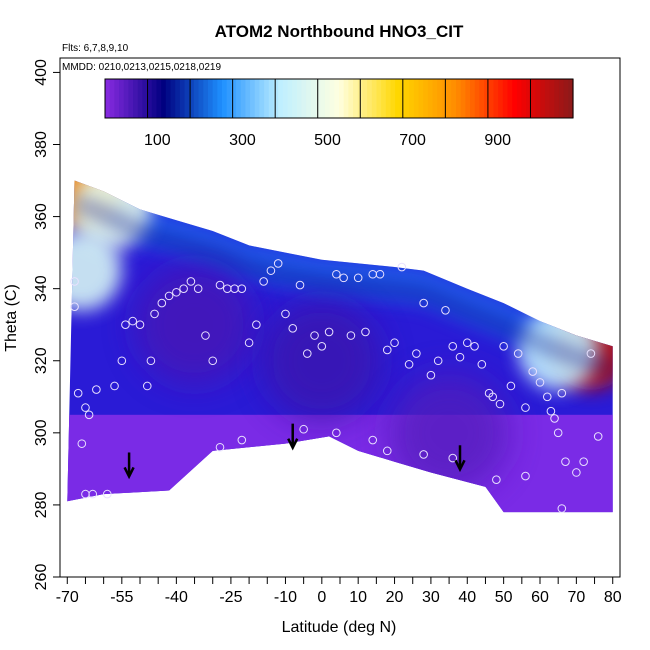 Image resolution: width=650 pixels, height=650 pixels. Describe the element at coordinates (67, 597) in the screenshot. I see `x-tick-label: -70` at that location.